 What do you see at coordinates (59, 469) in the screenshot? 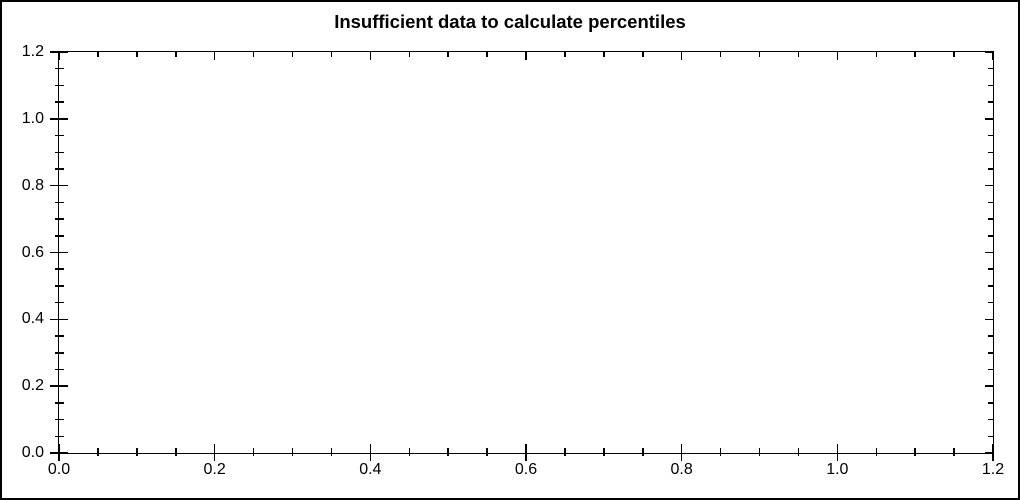
I see `x-axis-tick-label: 0.0` at bounding box center [59, 469].